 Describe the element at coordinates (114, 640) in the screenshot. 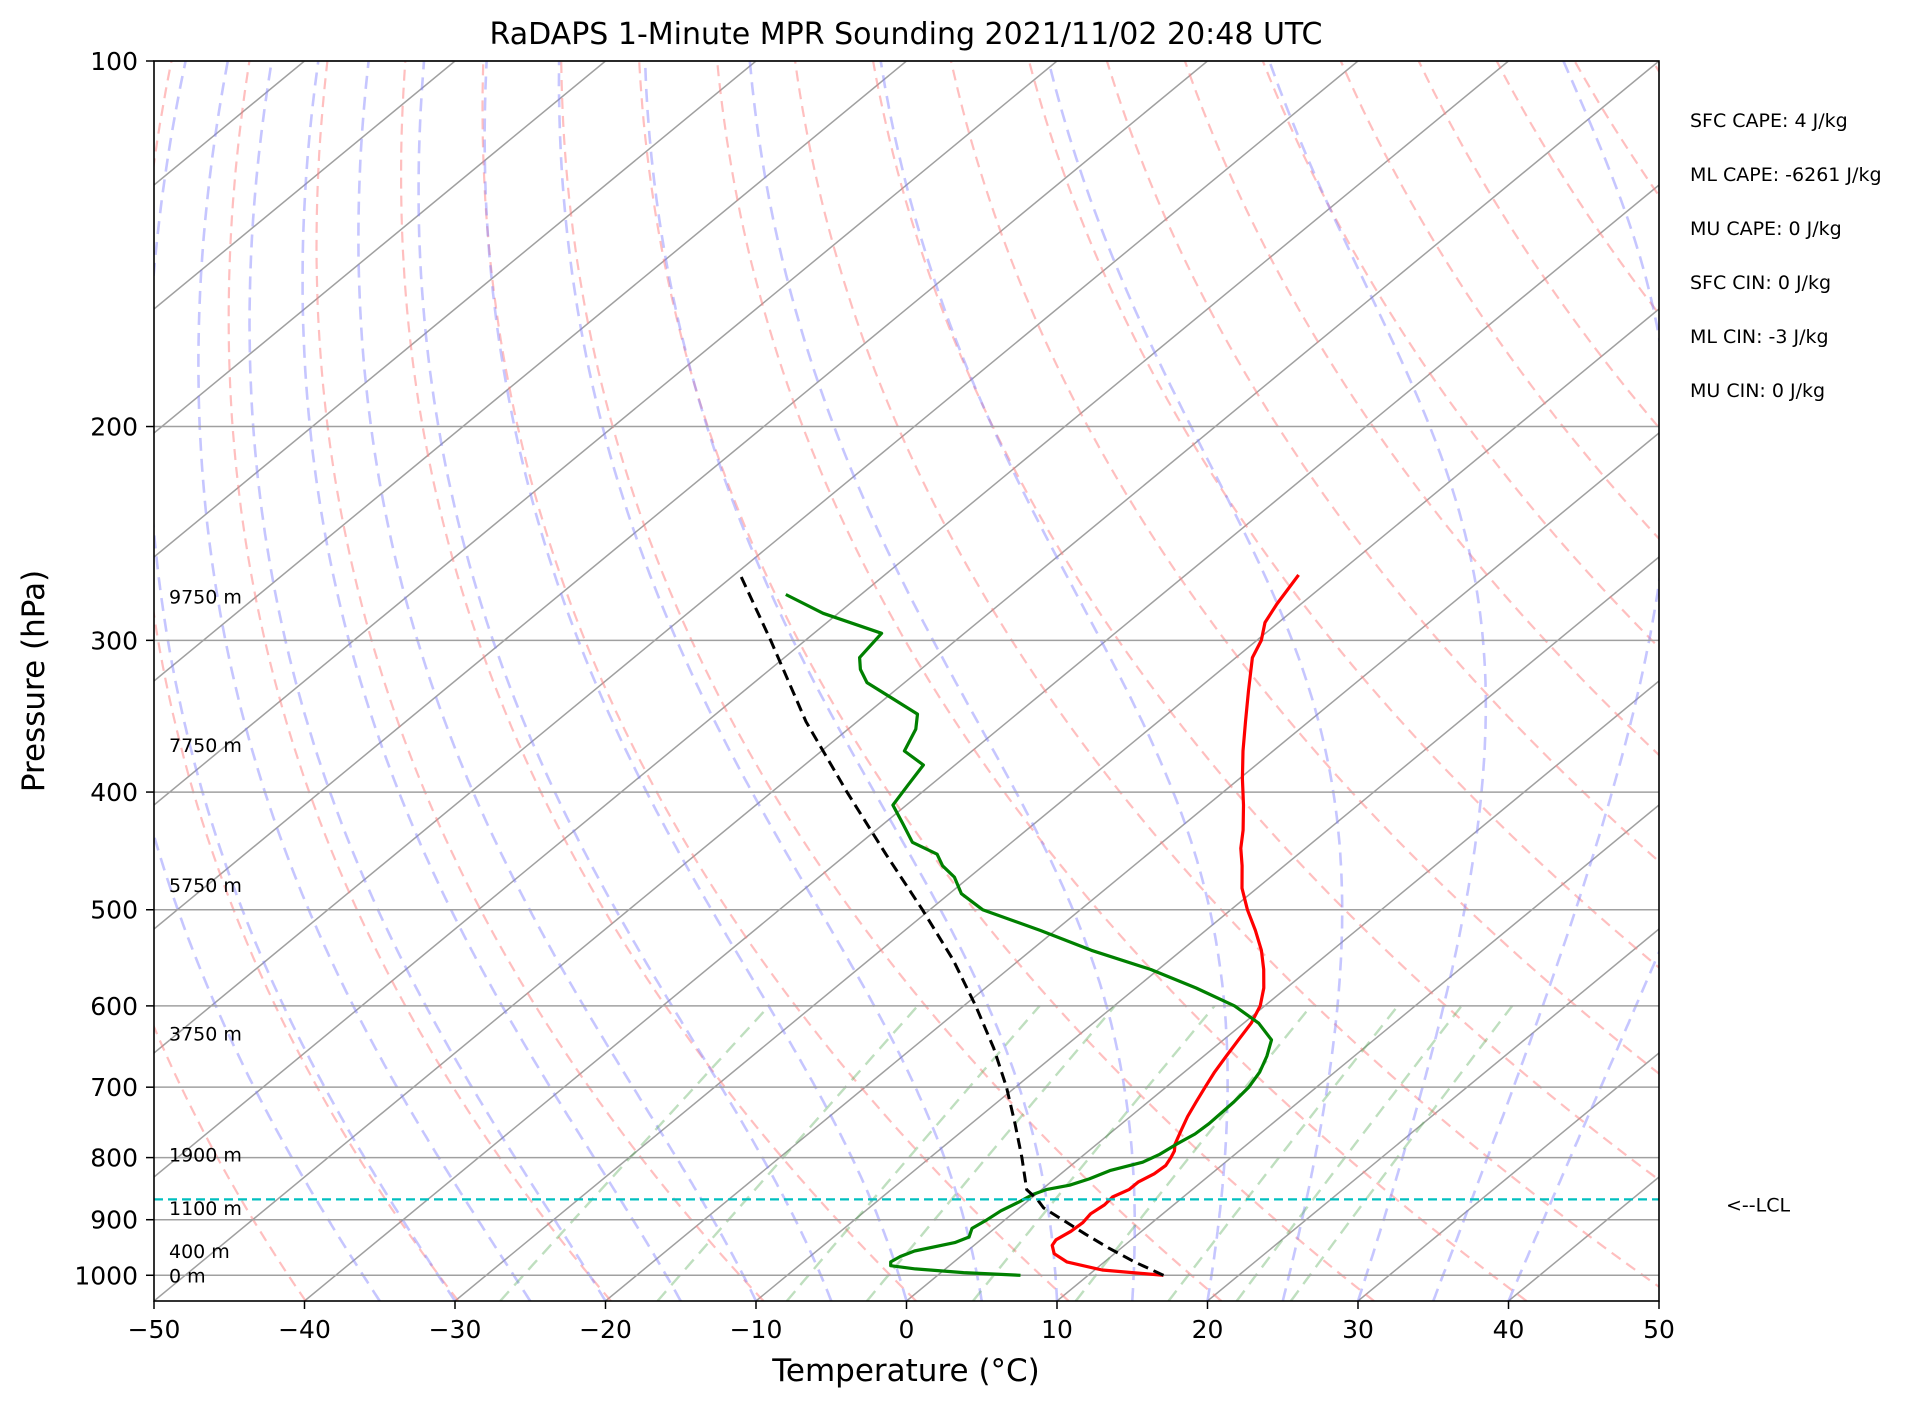

I see `y-tick-label: 300` at that location.